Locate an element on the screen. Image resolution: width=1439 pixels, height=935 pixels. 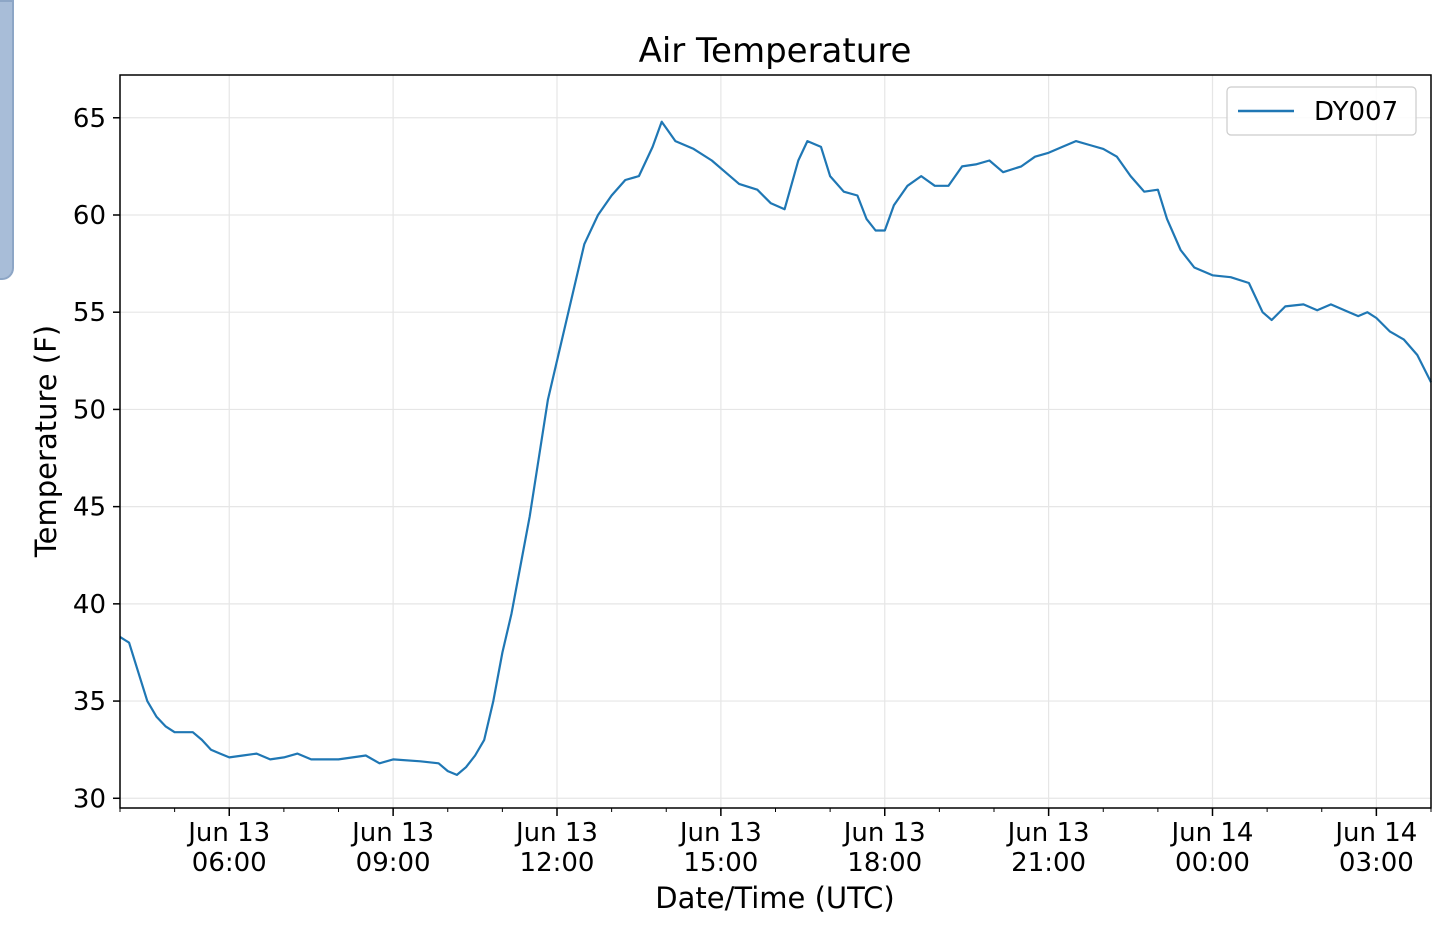
y-tick-label: 60 is located at coordinates (89, 216).